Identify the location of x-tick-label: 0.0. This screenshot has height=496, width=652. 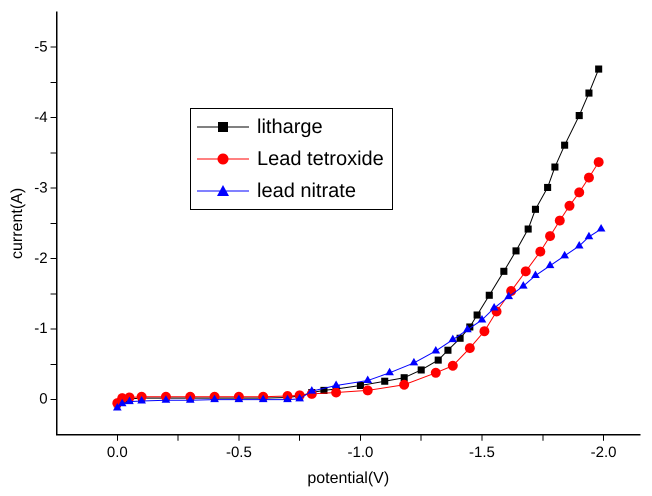
(117, 452).